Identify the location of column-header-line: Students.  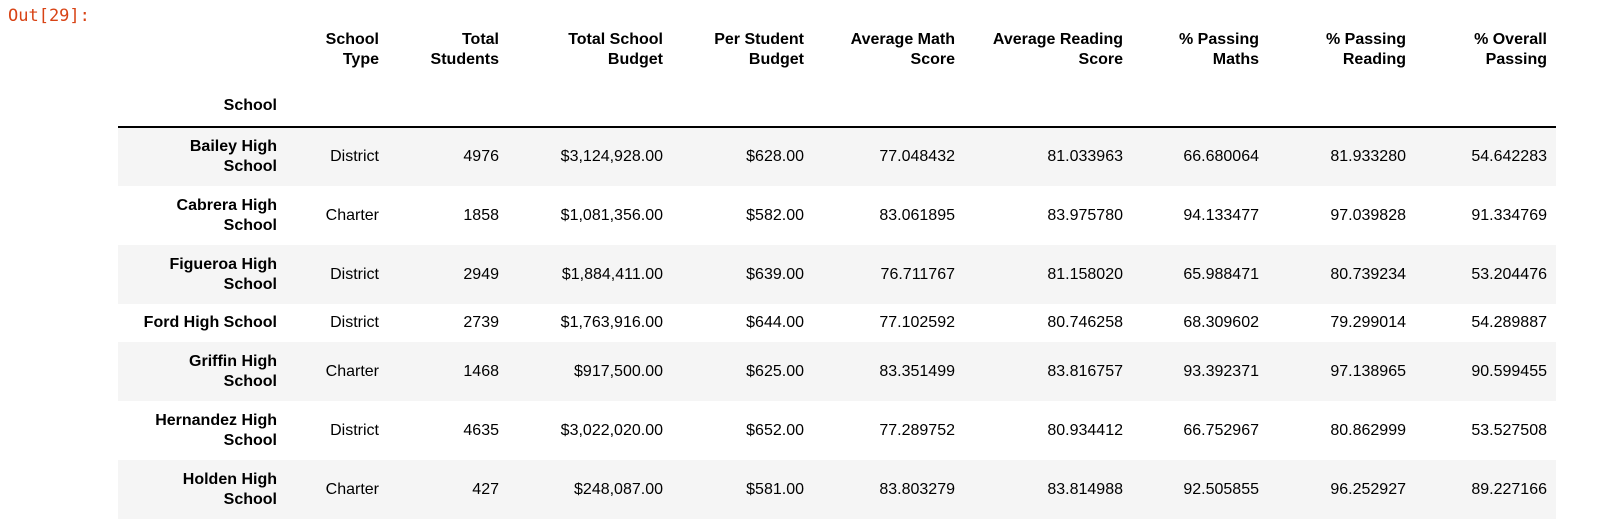
(464, 59).